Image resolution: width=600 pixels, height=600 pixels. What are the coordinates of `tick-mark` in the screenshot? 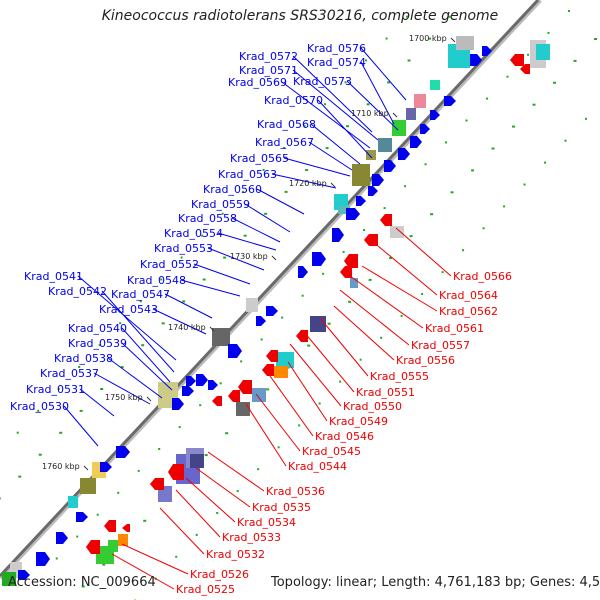 It's located at (333, 185).